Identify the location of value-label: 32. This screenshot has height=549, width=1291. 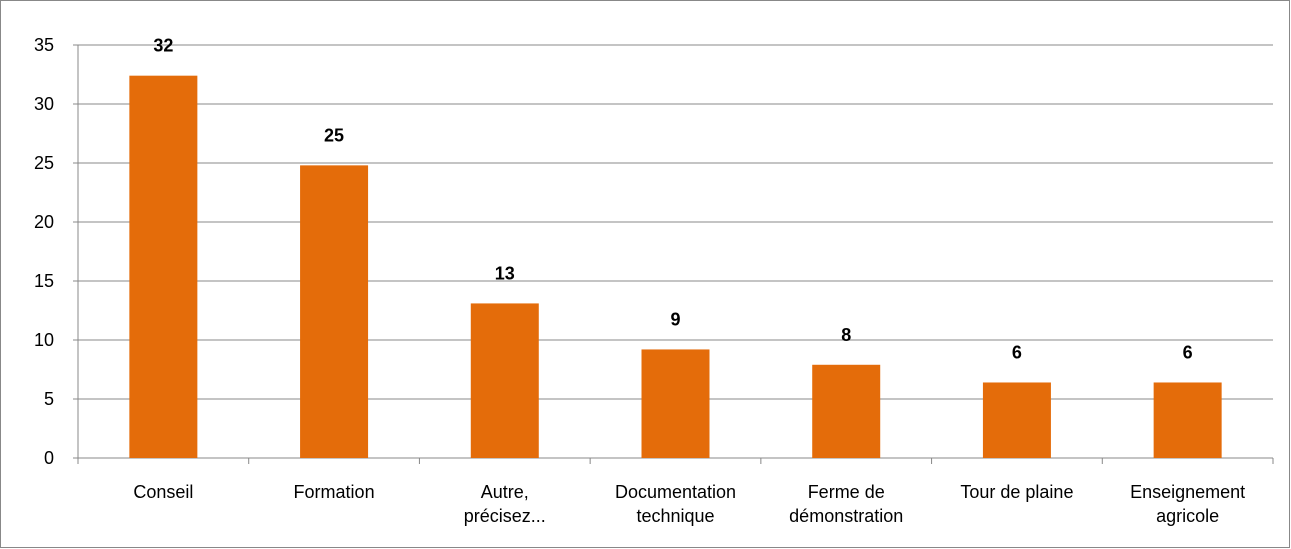
(163, 46).